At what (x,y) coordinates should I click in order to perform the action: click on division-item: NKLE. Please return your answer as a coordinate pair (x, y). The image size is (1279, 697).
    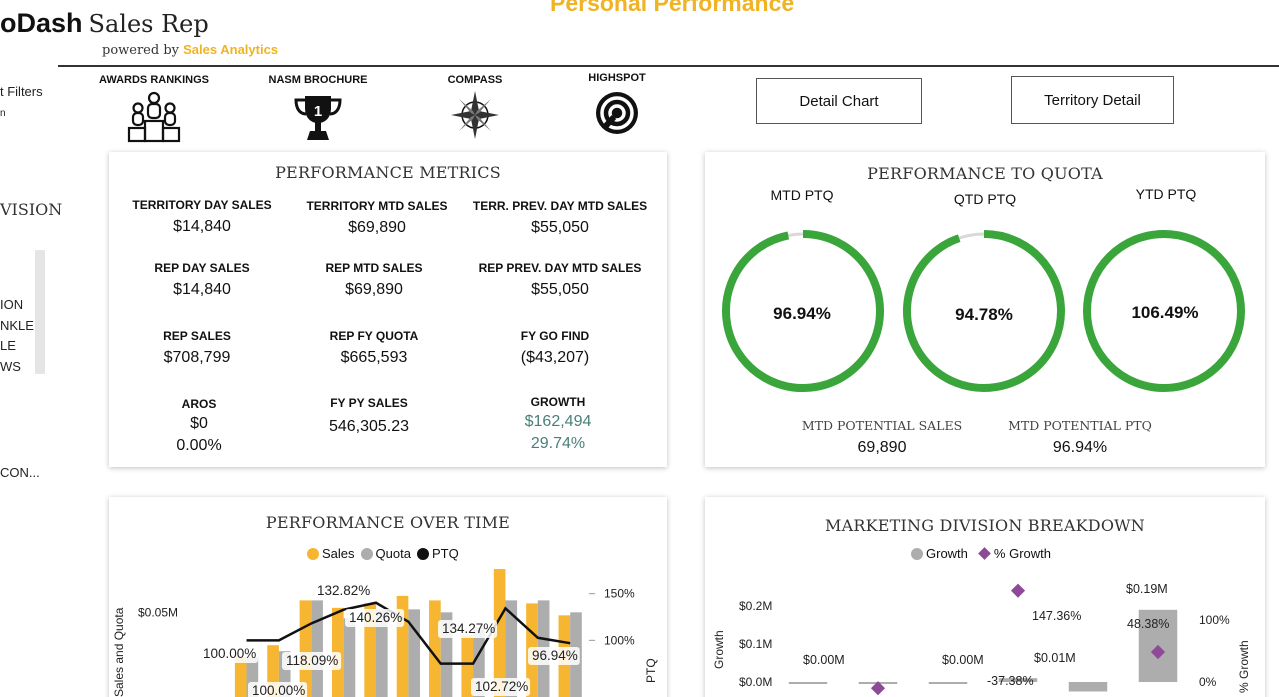
    Looking at the image, I should click on (17, 325).